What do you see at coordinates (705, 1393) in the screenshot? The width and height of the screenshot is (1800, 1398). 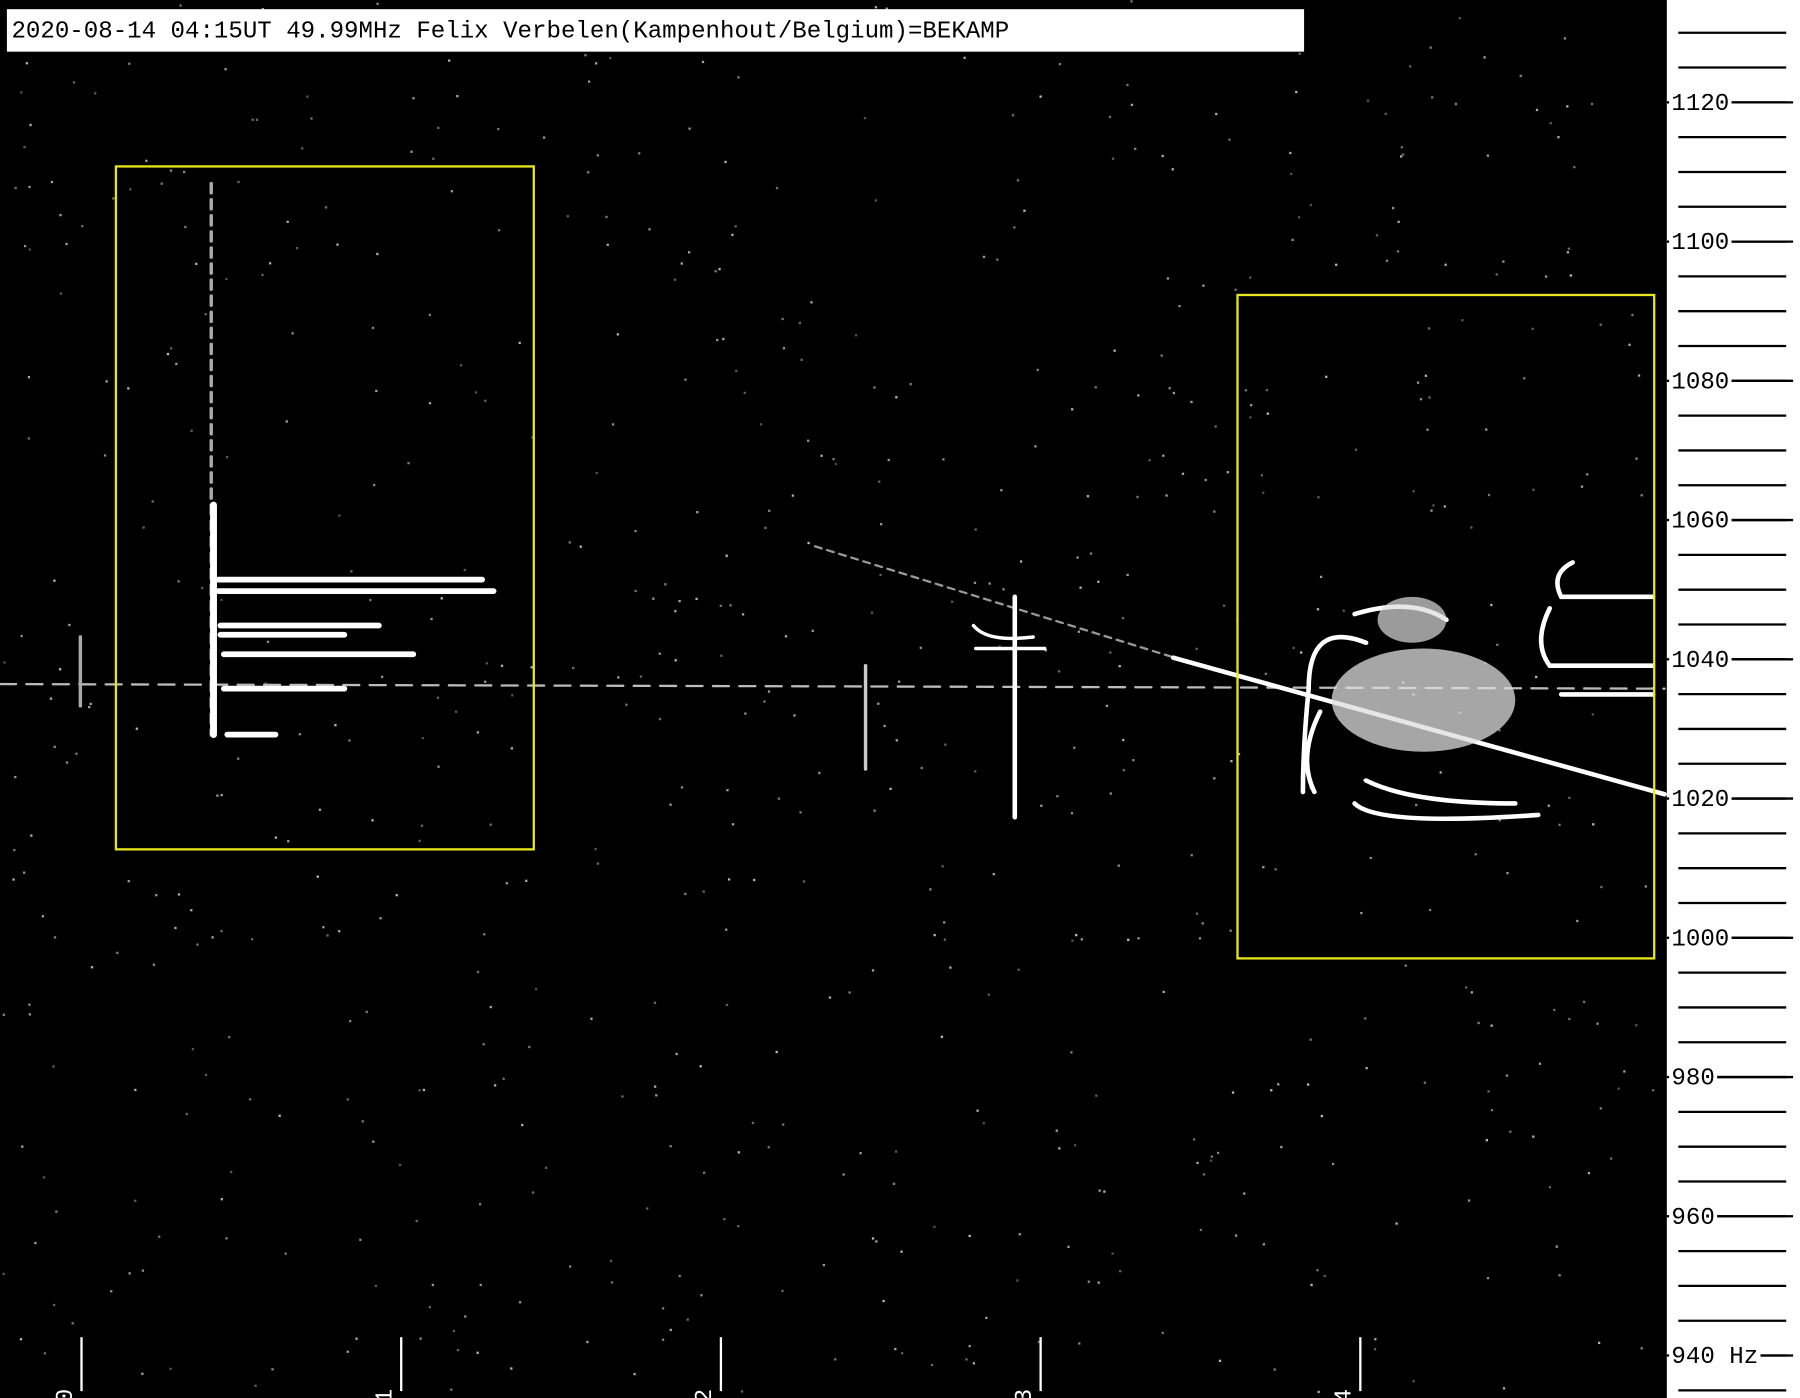 I see `x-tick-label: 04:12` at bounding box center [705, 1393].